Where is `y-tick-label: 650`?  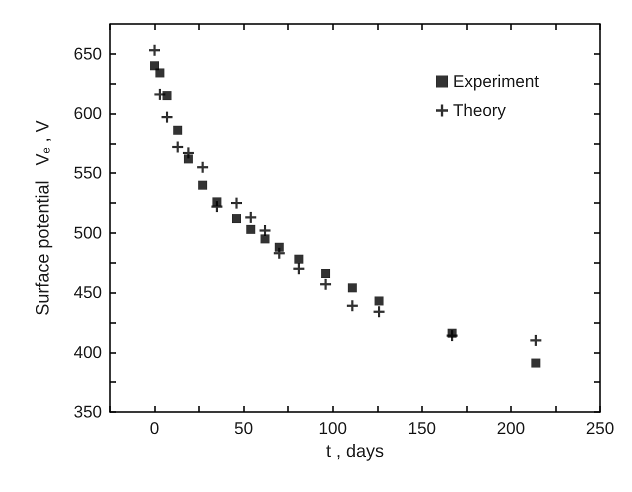 y-tick-label: 650 is located at coordinates (88, 54).